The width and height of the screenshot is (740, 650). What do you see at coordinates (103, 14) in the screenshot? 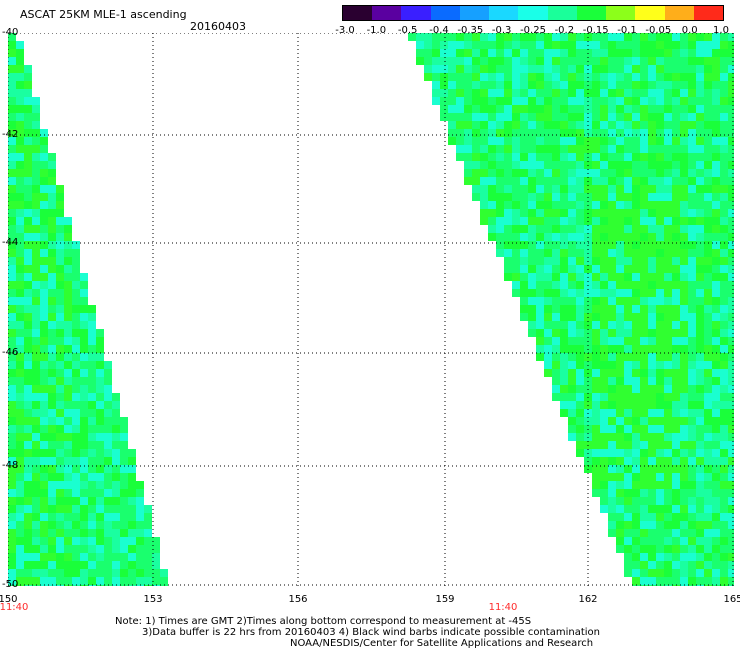
I see `map-title: ASCAT 25KM MLE-1 ascending` at bounding box center [103, 14].